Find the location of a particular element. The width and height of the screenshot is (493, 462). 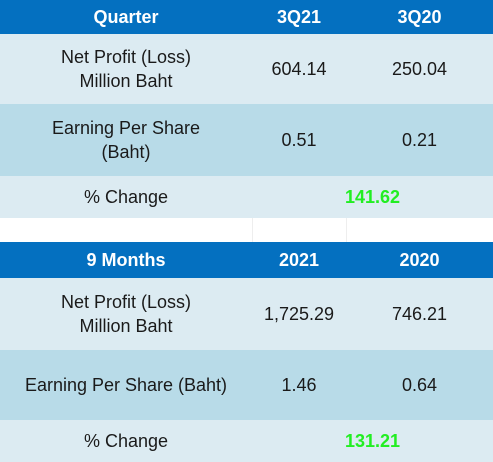

header-3q20: 3Q20 is located at coordinates (419, 17).